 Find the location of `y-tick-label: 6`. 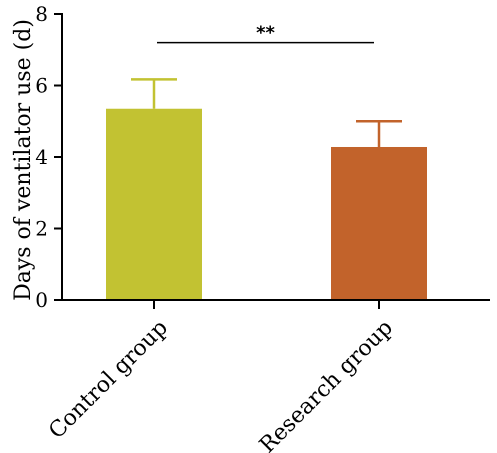

y-tick-label: 6 is located at coordinates (41, 86).